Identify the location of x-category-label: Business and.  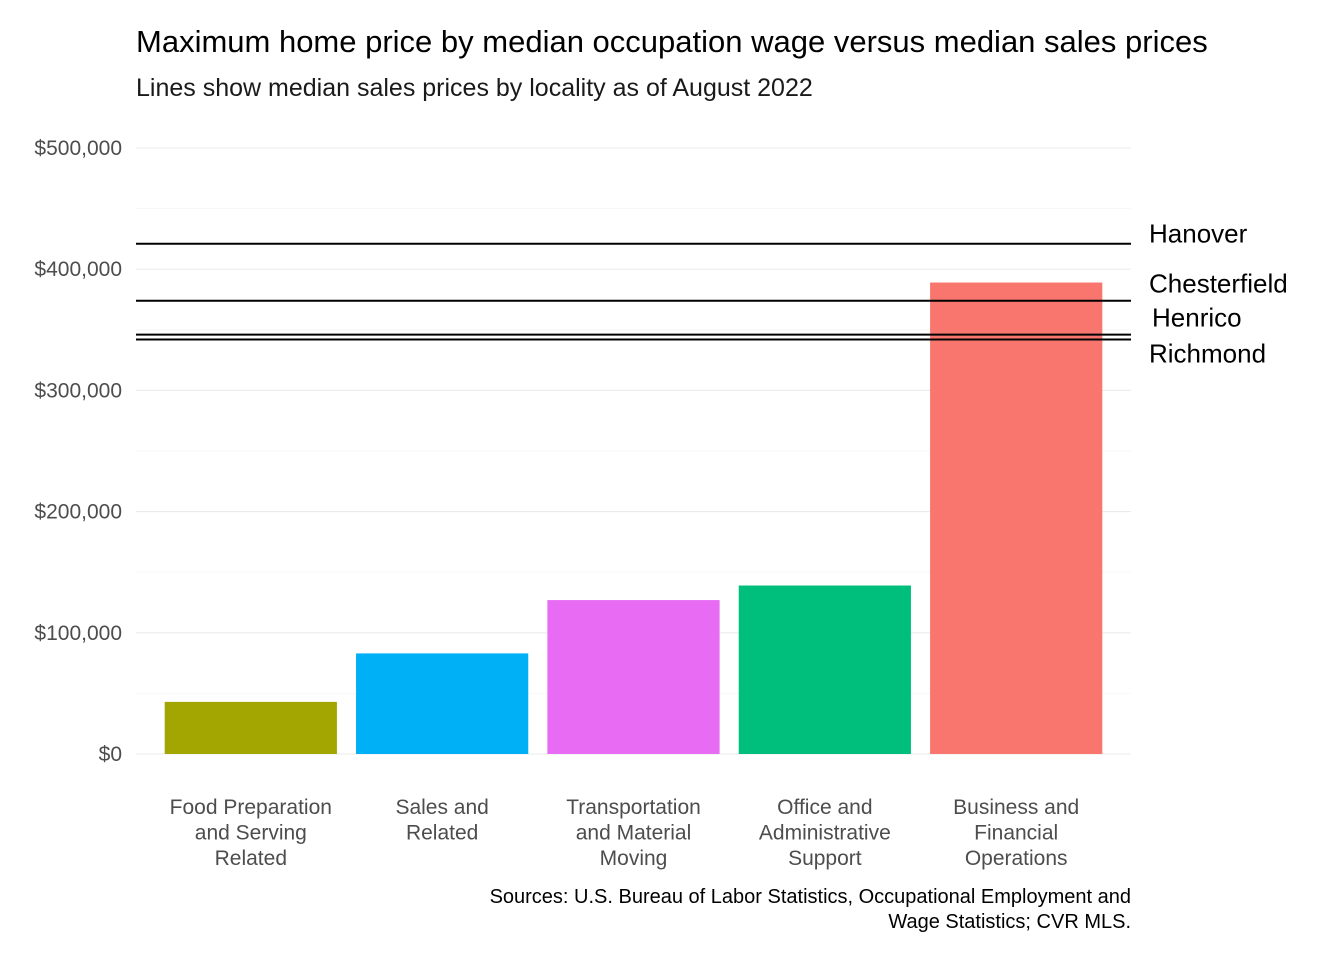
(1016, 807).